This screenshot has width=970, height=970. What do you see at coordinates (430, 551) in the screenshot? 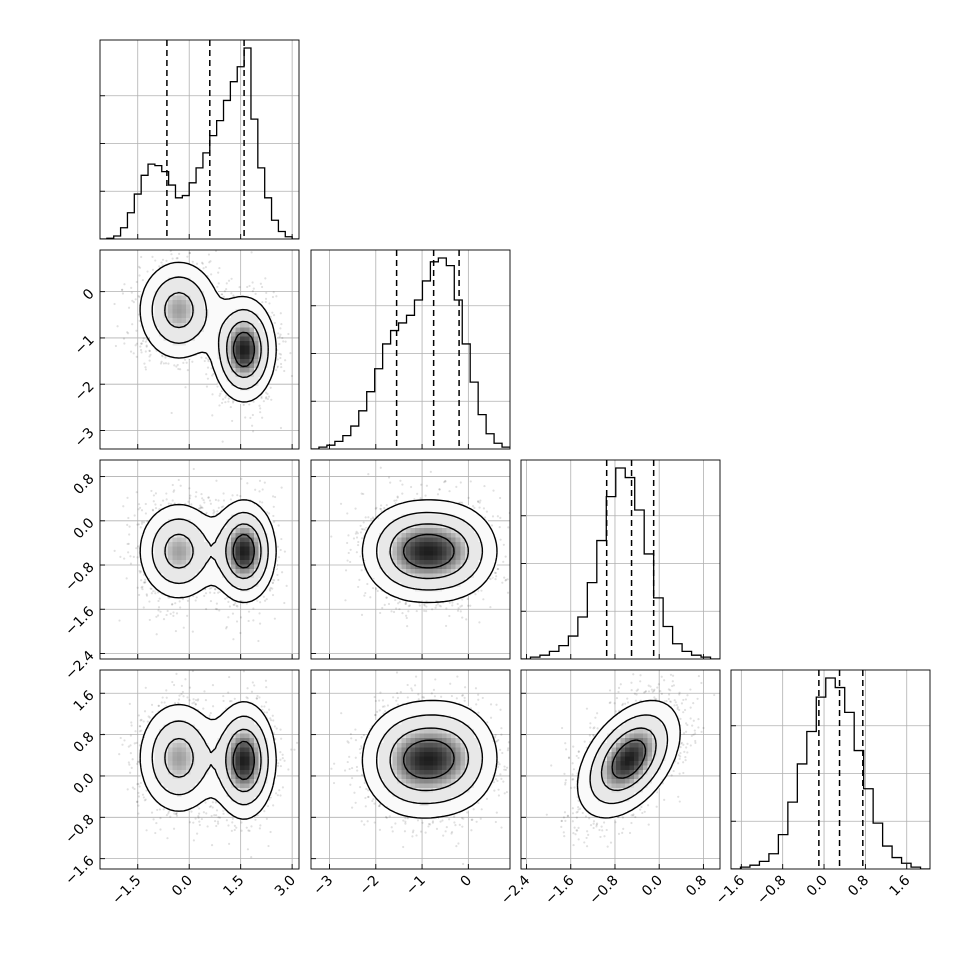
I see `contour-line` at bounding box center [430, 551].